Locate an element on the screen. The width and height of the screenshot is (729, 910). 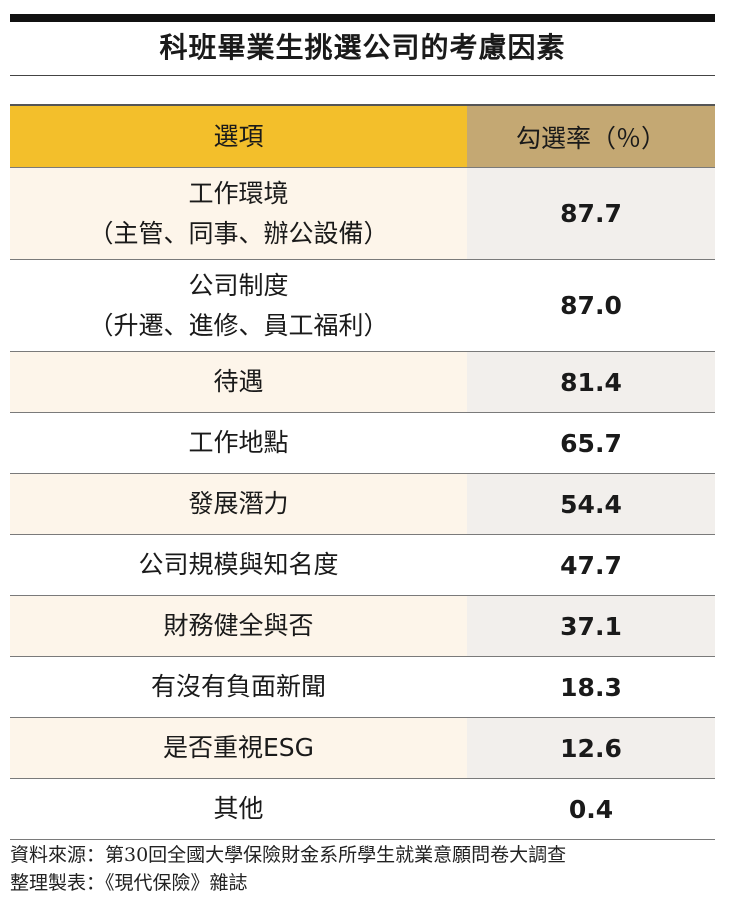
table-row: 是否重視ESG 12.6 is located at coordinates (362, 748).